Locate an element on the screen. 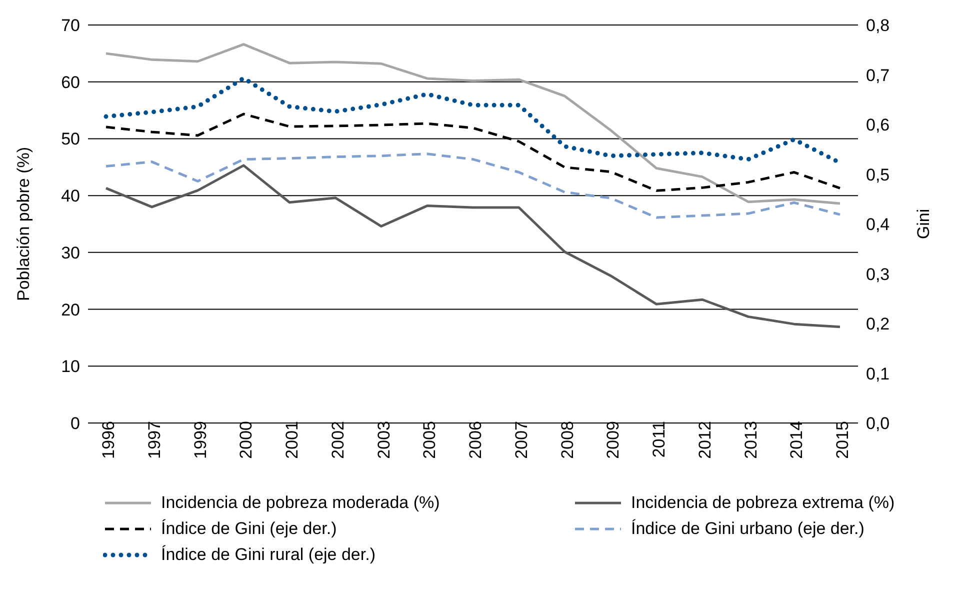 The height and width of the screenshot is (603, 956). y-tick-label: 10 is located at coordinates (70, 366).